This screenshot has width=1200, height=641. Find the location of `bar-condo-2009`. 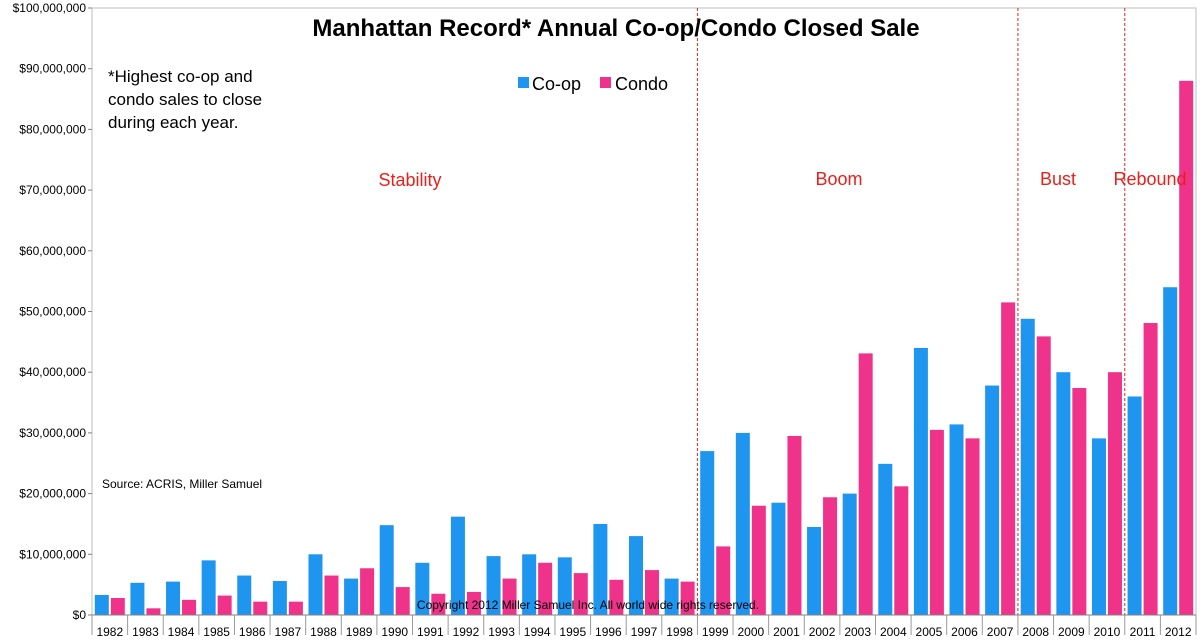

bar-condo-2009 is located at coordinates (1079, 501).